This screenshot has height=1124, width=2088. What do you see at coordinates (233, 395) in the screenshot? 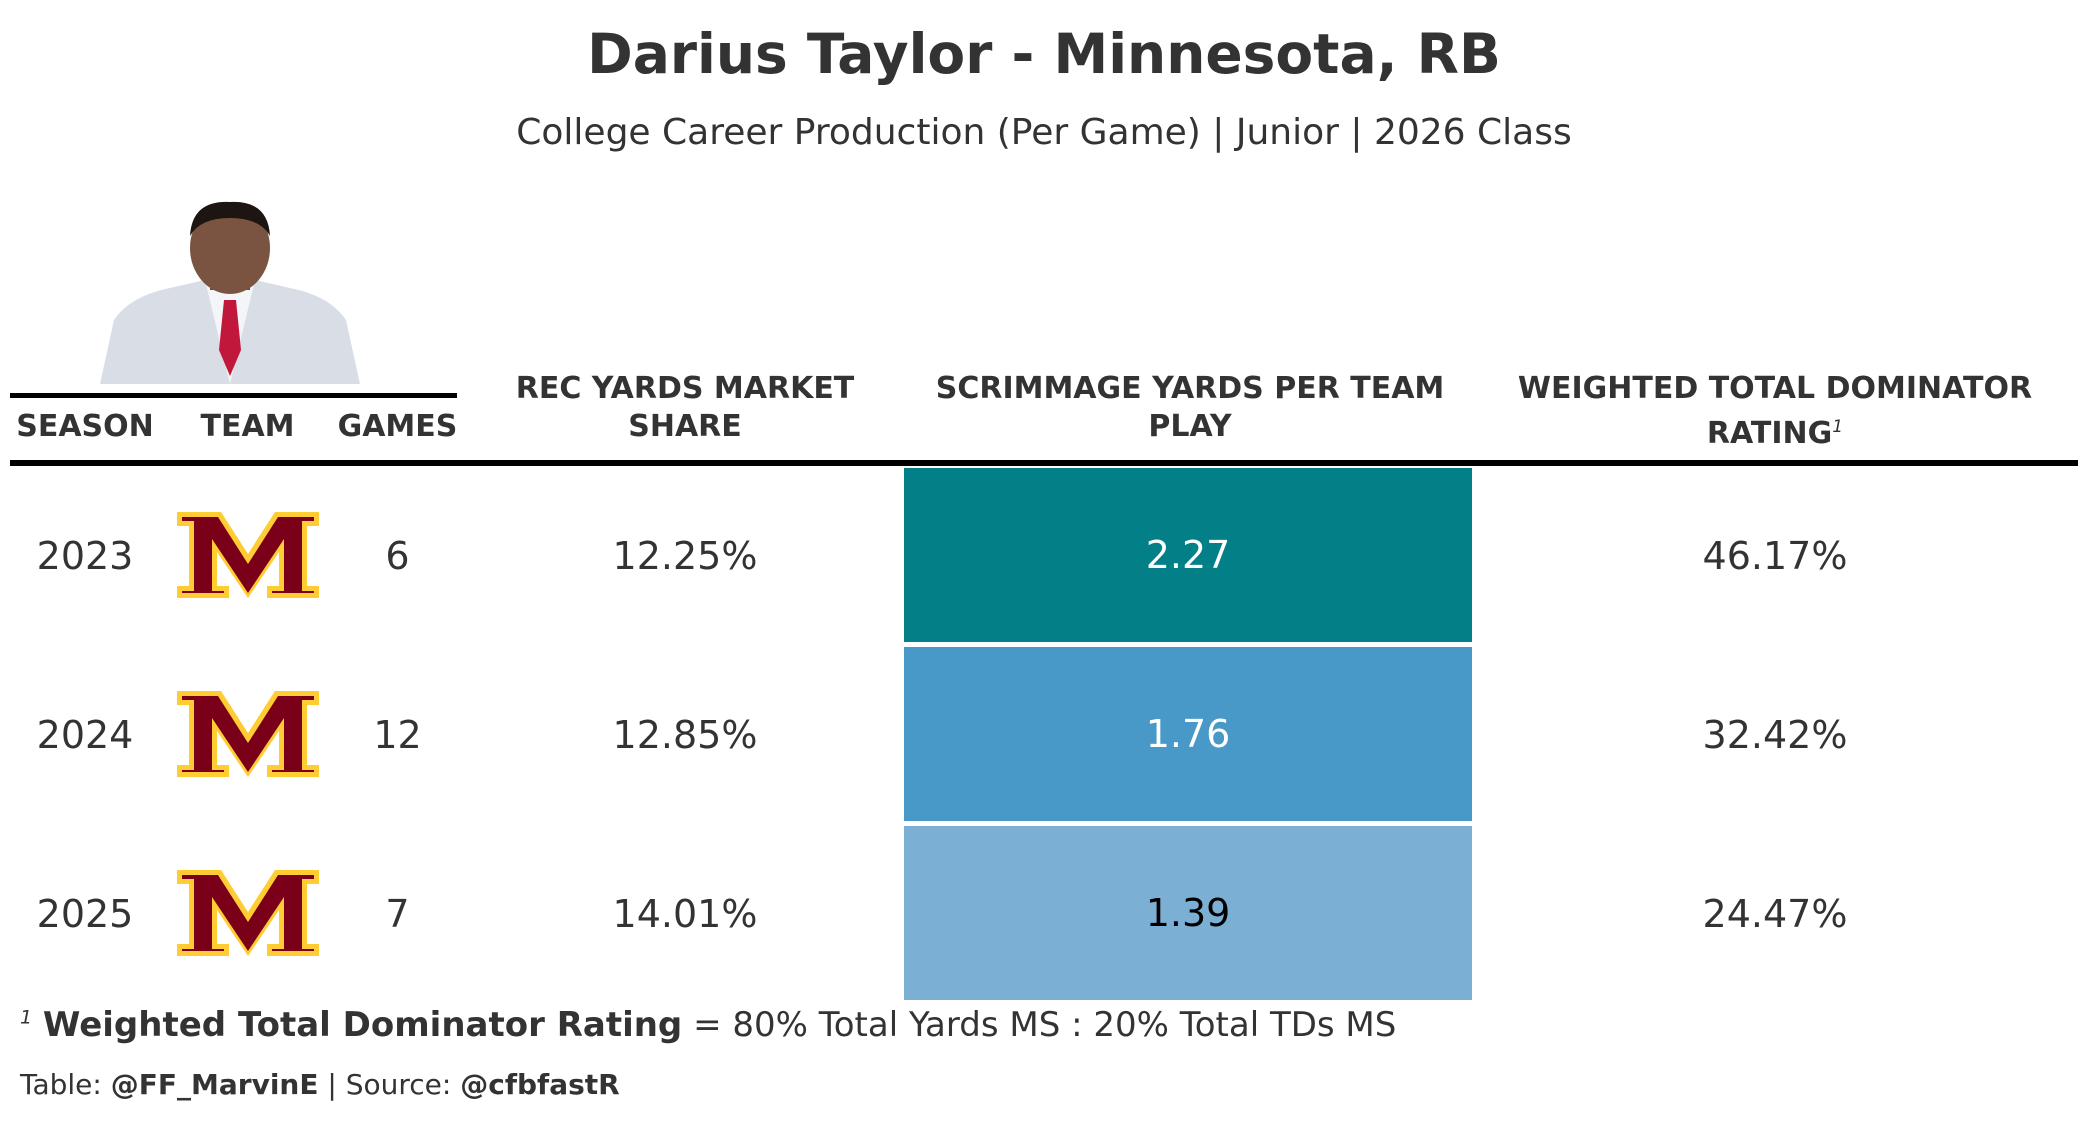
I see `group-rule` at bounding box center [233, 395].